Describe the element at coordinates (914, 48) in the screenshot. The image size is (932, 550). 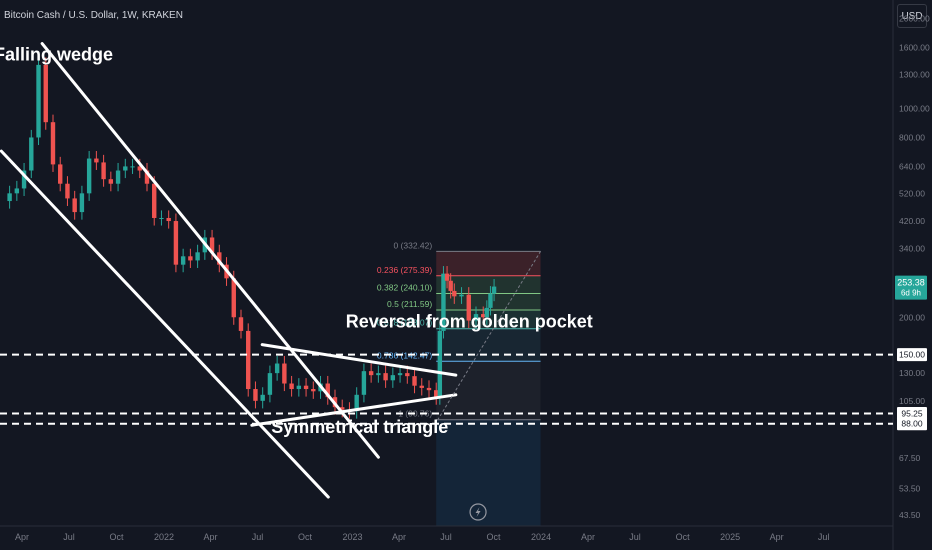
I see `price-tick-label: 1600.00` at that location.